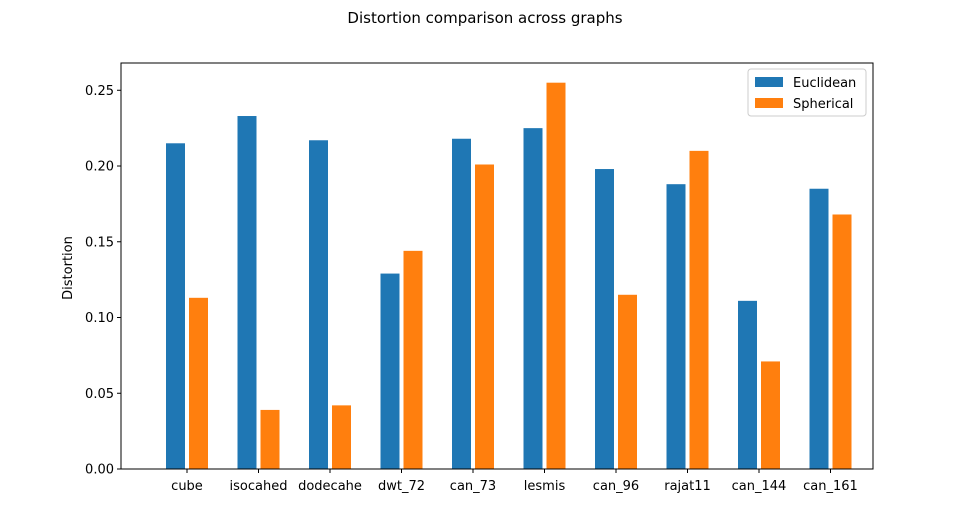 This screenshot has height=527, width=969. What do you see at coordinates (676, 326) in the screenshot?
I see `bar-euclidean-rajat11` at bounding box center [676, 326].